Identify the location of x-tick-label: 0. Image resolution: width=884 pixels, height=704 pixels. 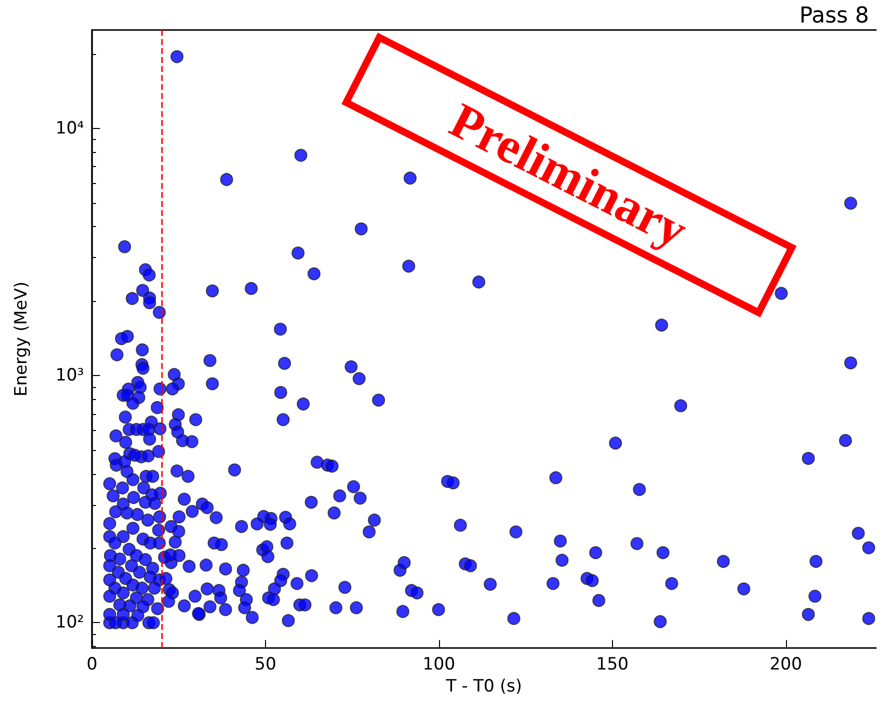
(92, 664).